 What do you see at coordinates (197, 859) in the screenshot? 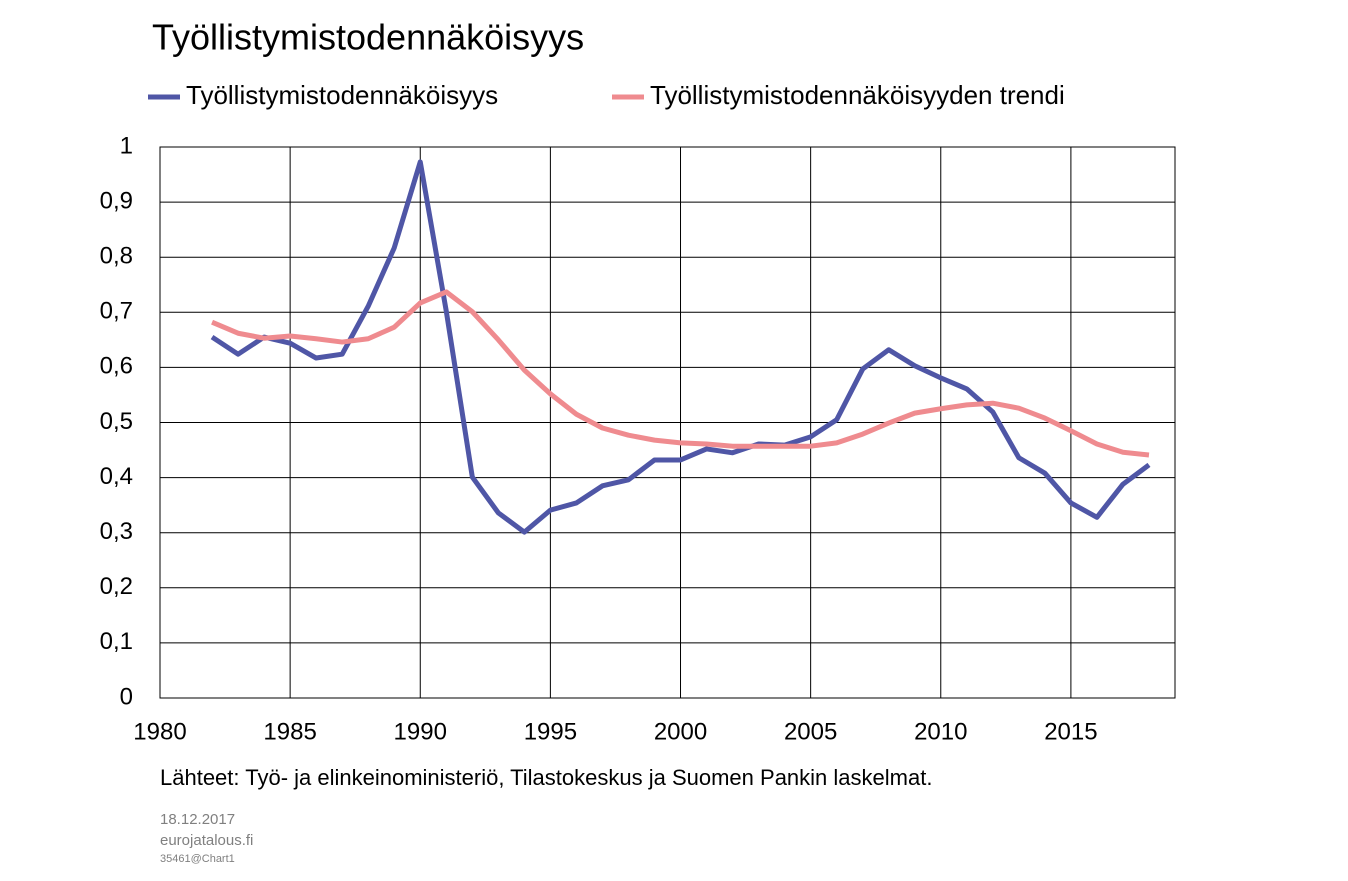
I see `code-note: 35461@Chart1` at bounding box center [197, 859].